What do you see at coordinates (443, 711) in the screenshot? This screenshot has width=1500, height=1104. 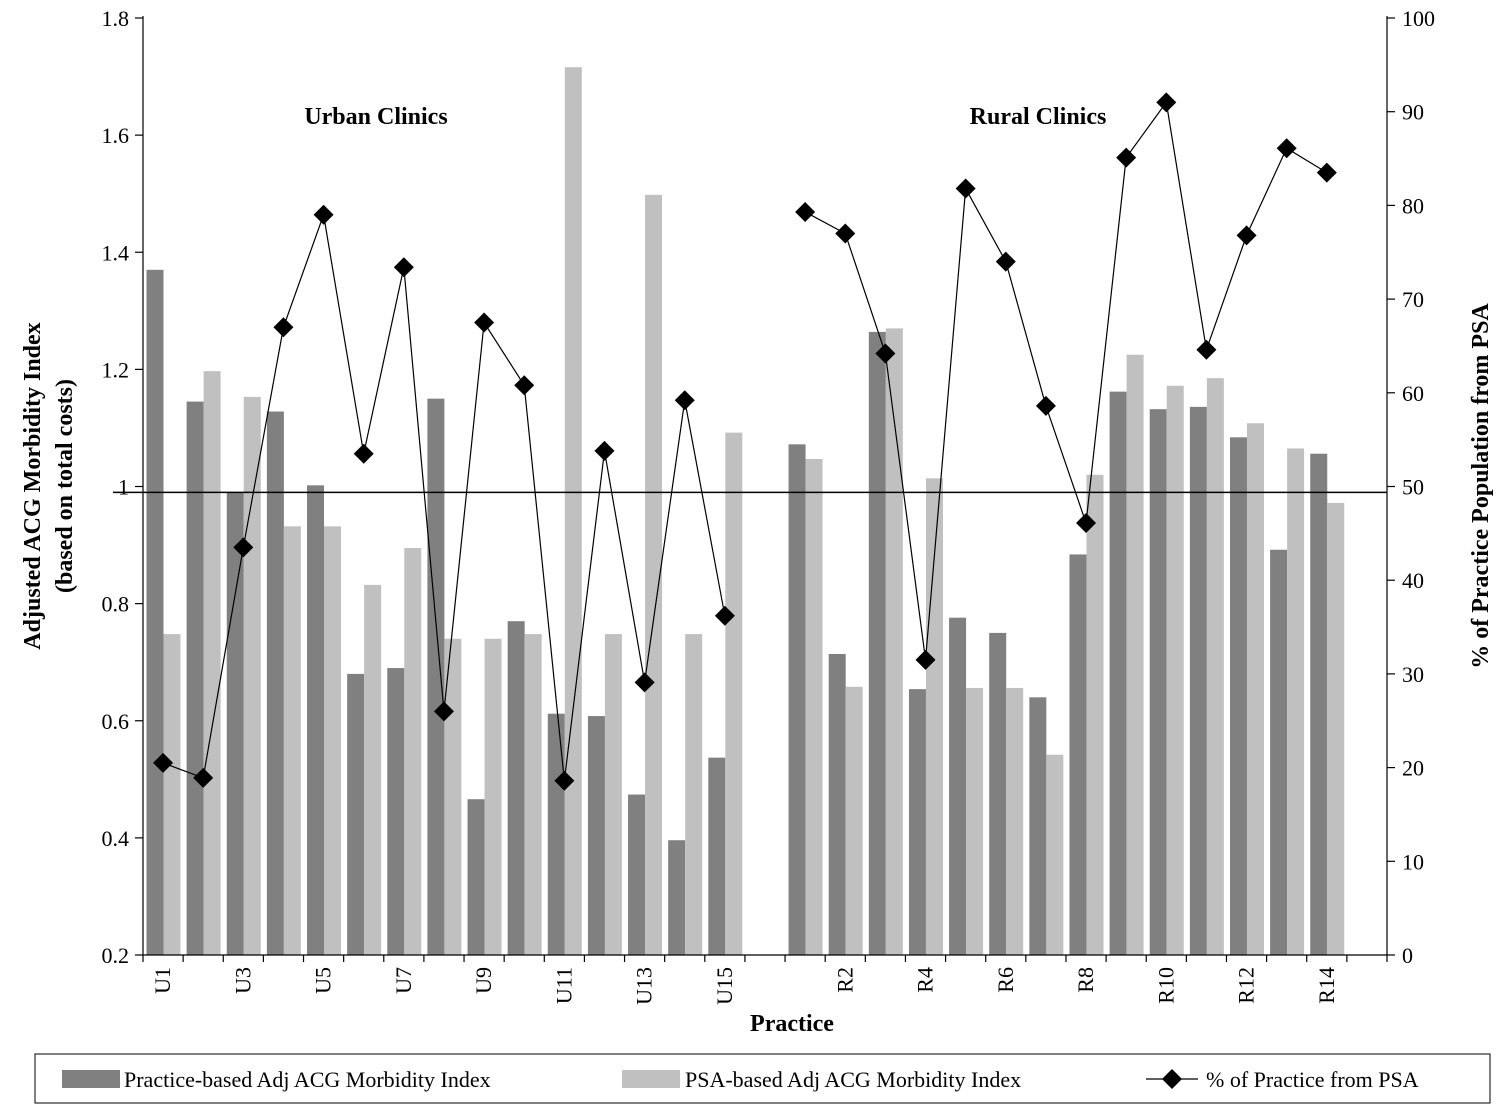 I see `percent-marker-U8` at bounding box center [443, 711].